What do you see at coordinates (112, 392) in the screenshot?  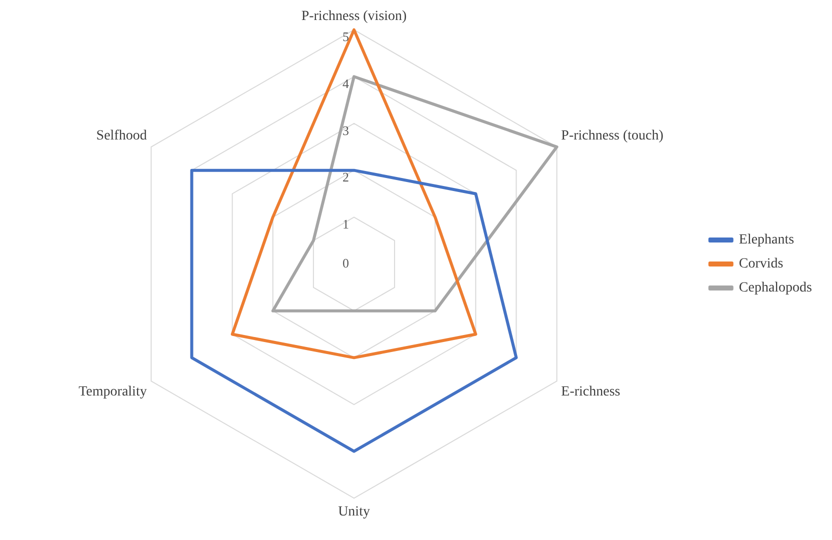 I see `spoke-label: Temporality` at bounding box center [112, 392].